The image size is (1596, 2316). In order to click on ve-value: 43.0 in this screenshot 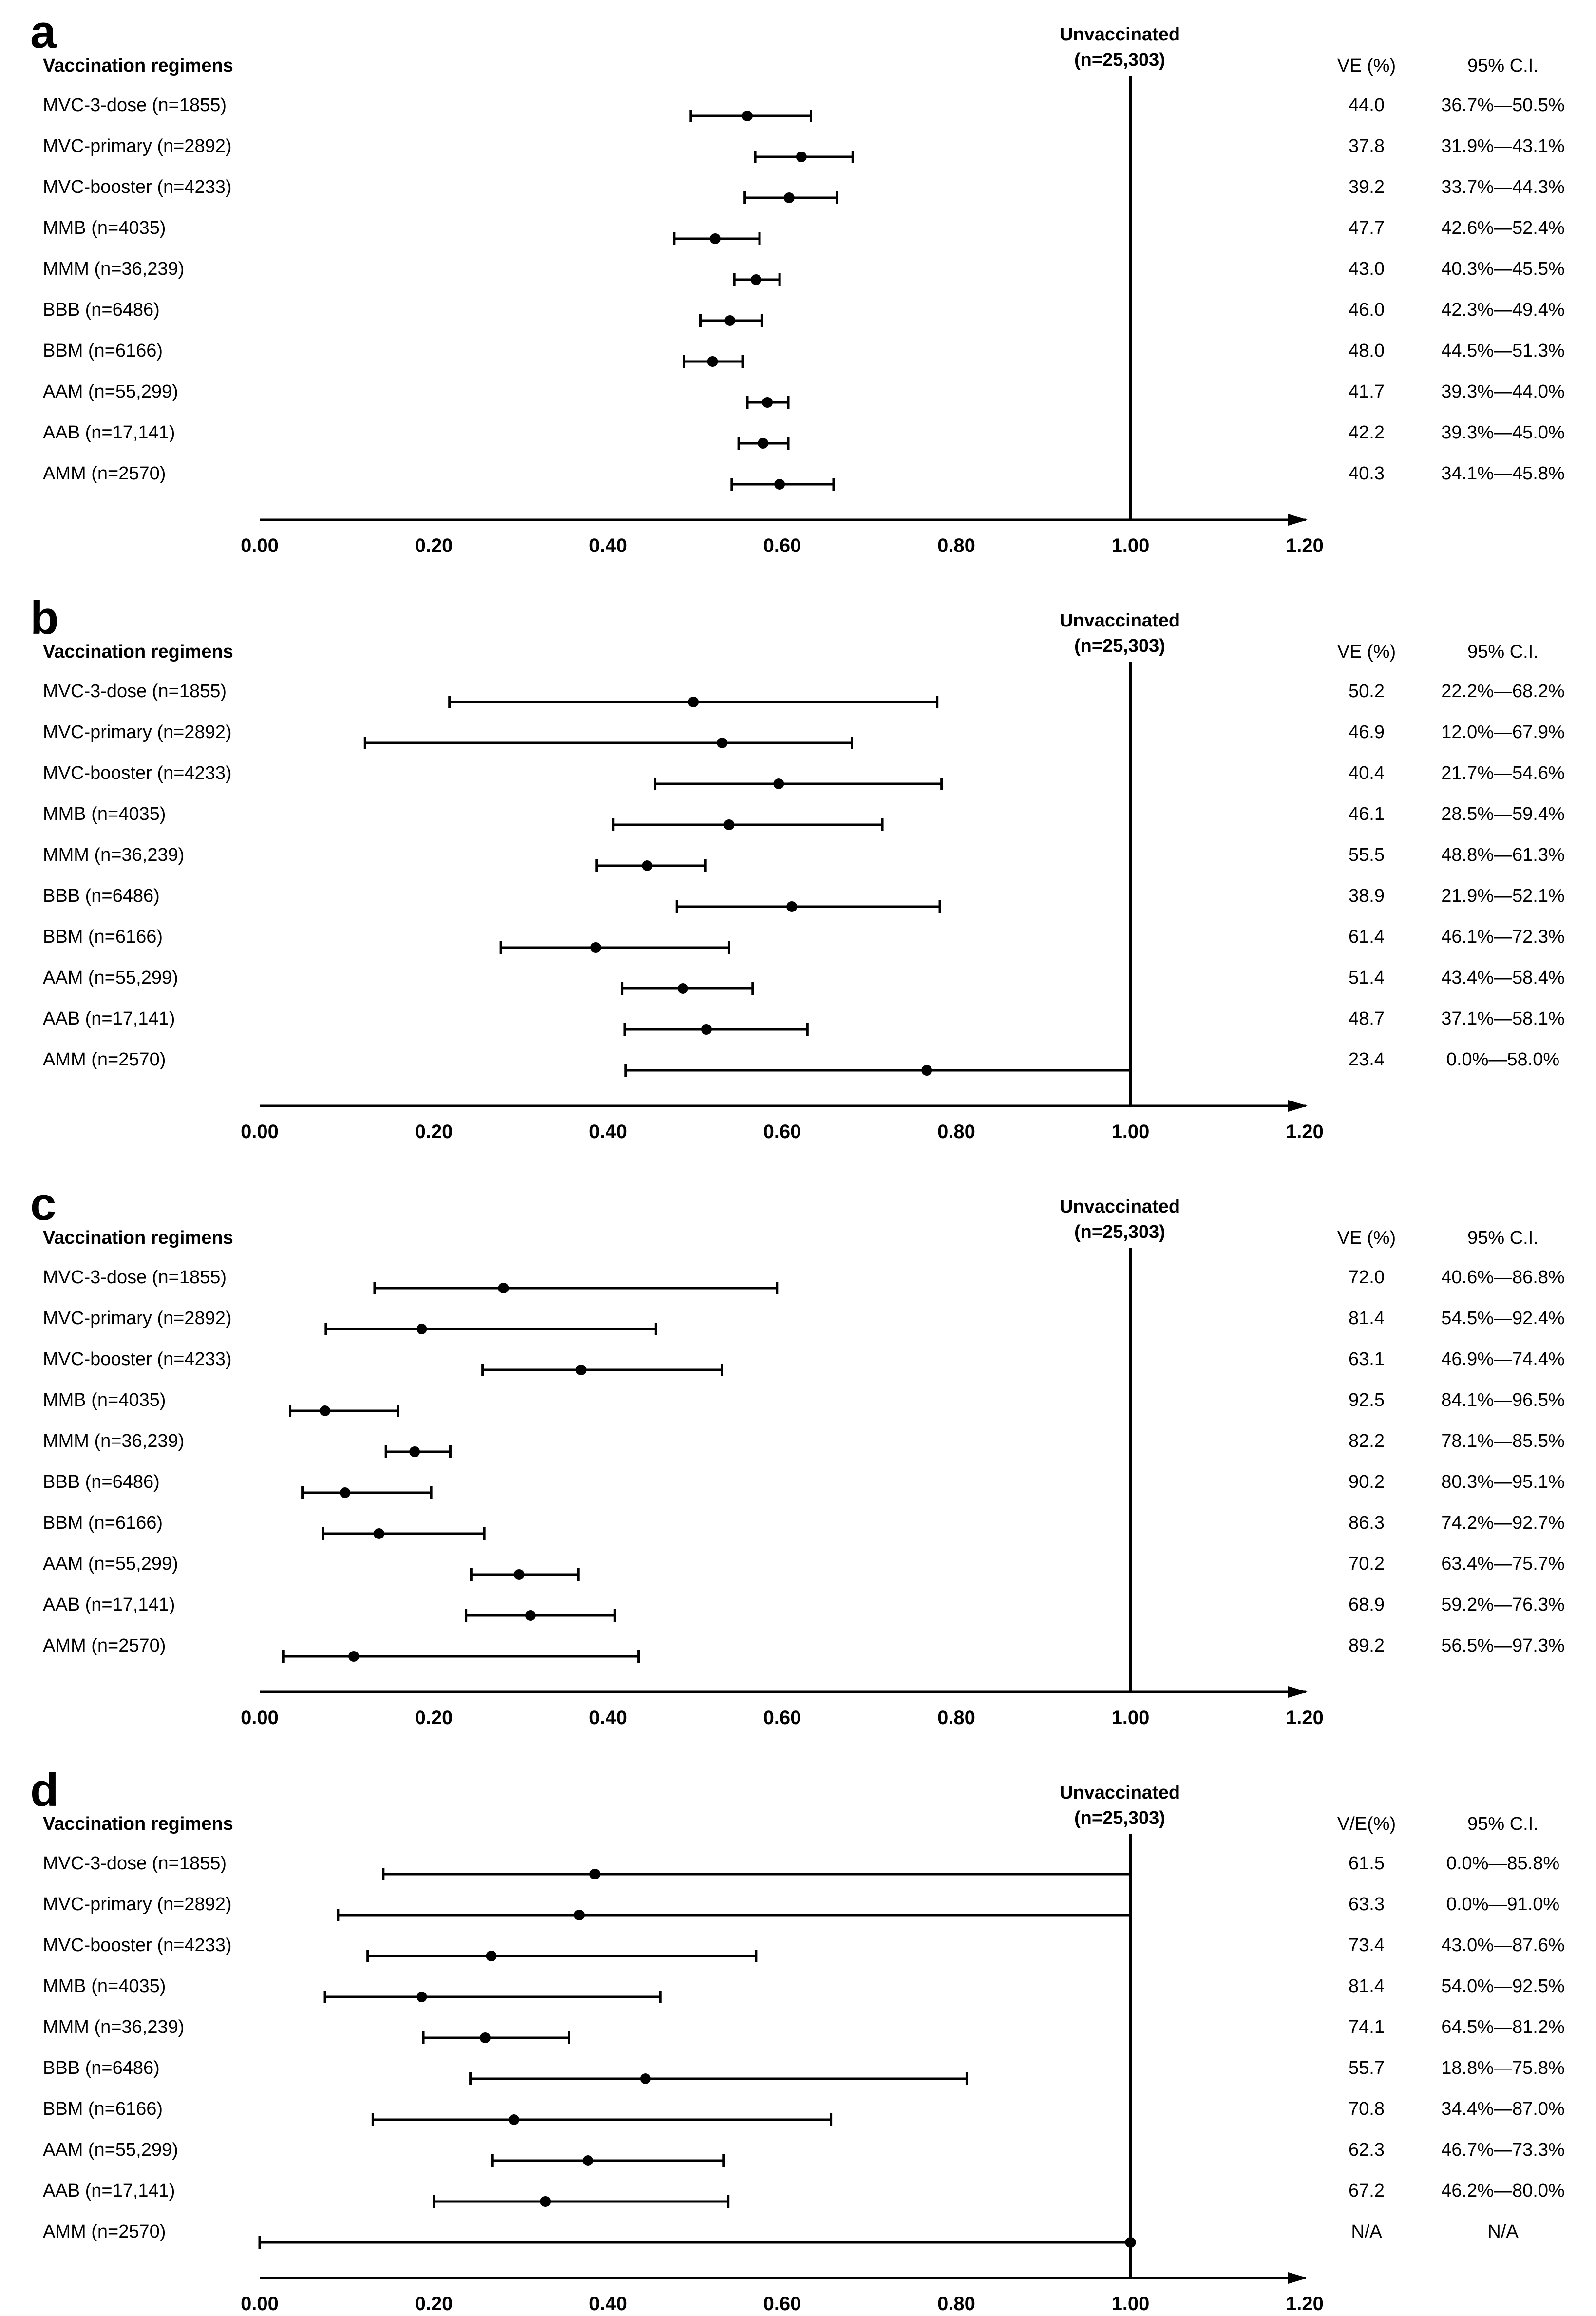, I will do `click(1367, 269)`.